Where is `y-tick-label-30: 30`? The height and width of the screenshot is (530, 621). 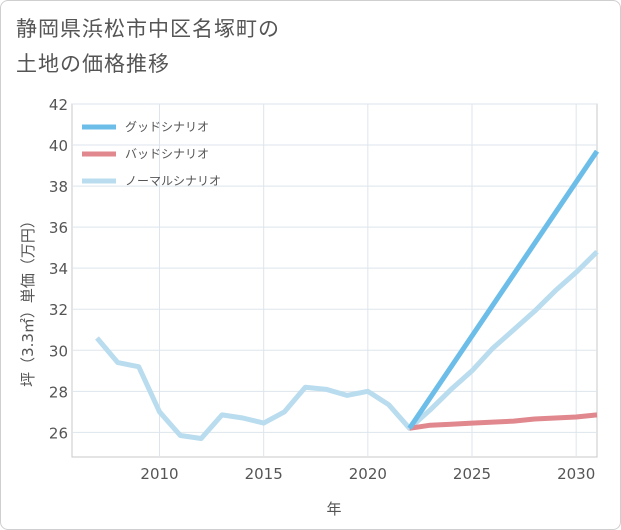 y-tick-label-30: 30 is located at coordinates (58, 351).